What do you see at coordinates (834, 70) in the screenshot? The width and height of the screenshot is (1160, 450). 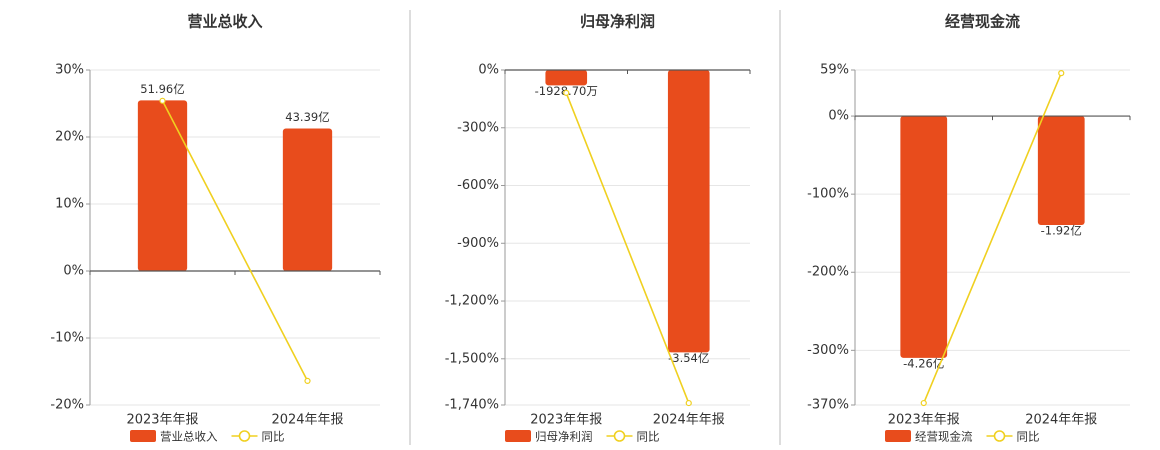 I see `y-tick-label: 59%` at bounding box center [834, 70].